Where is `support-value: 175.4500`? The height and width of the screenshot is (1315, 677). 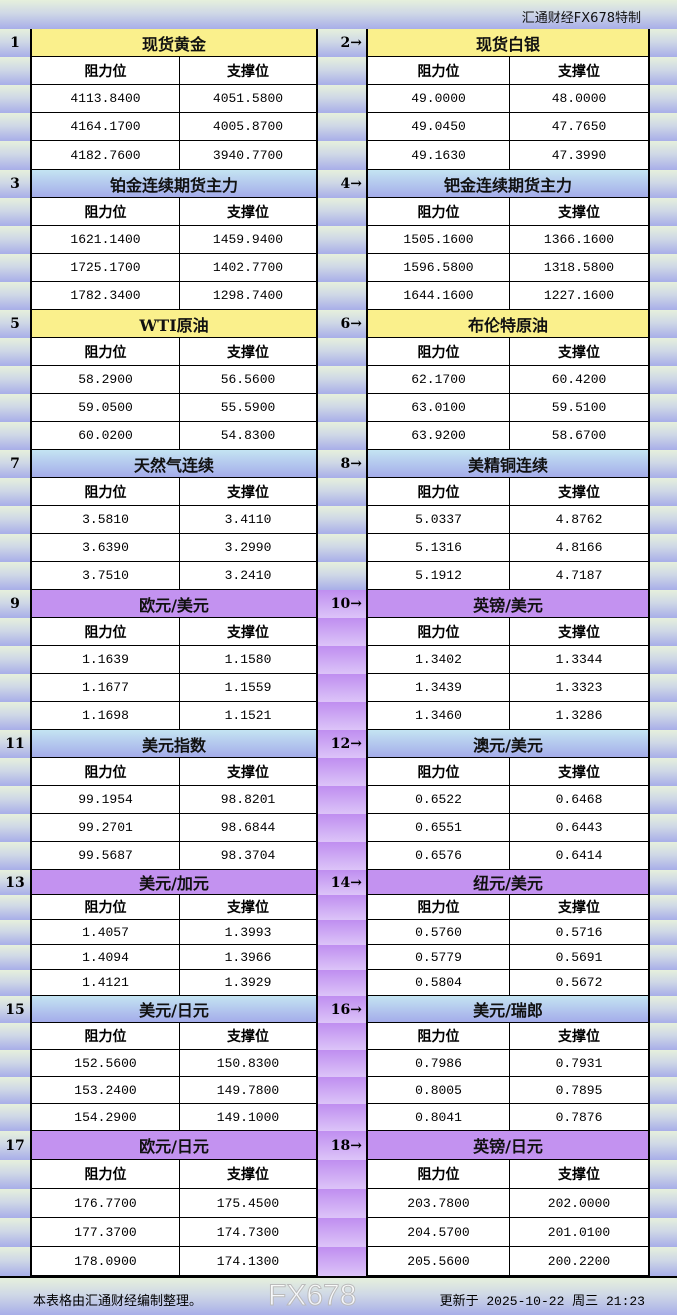 support-value: 175.4500 is located at coordinates (247, 1203).